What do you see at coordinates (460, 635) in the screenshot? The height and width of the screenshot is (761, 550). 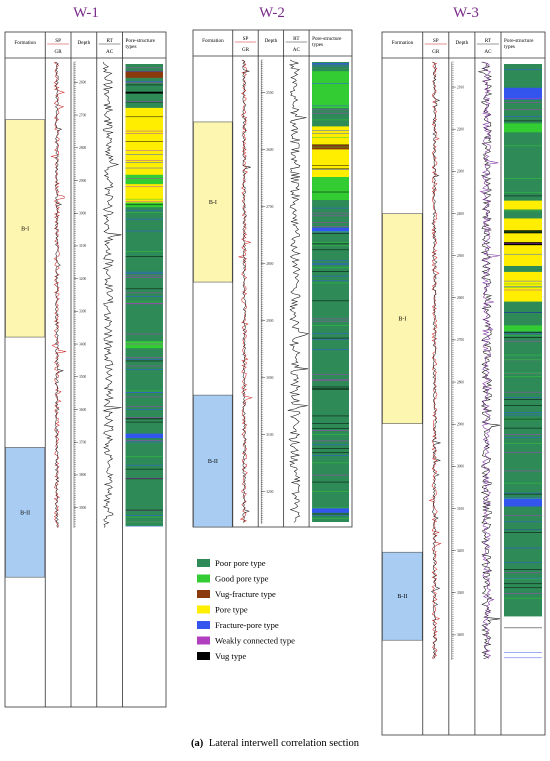 I see `depth-tick-label: 3400` at bounding box center [460, 635].